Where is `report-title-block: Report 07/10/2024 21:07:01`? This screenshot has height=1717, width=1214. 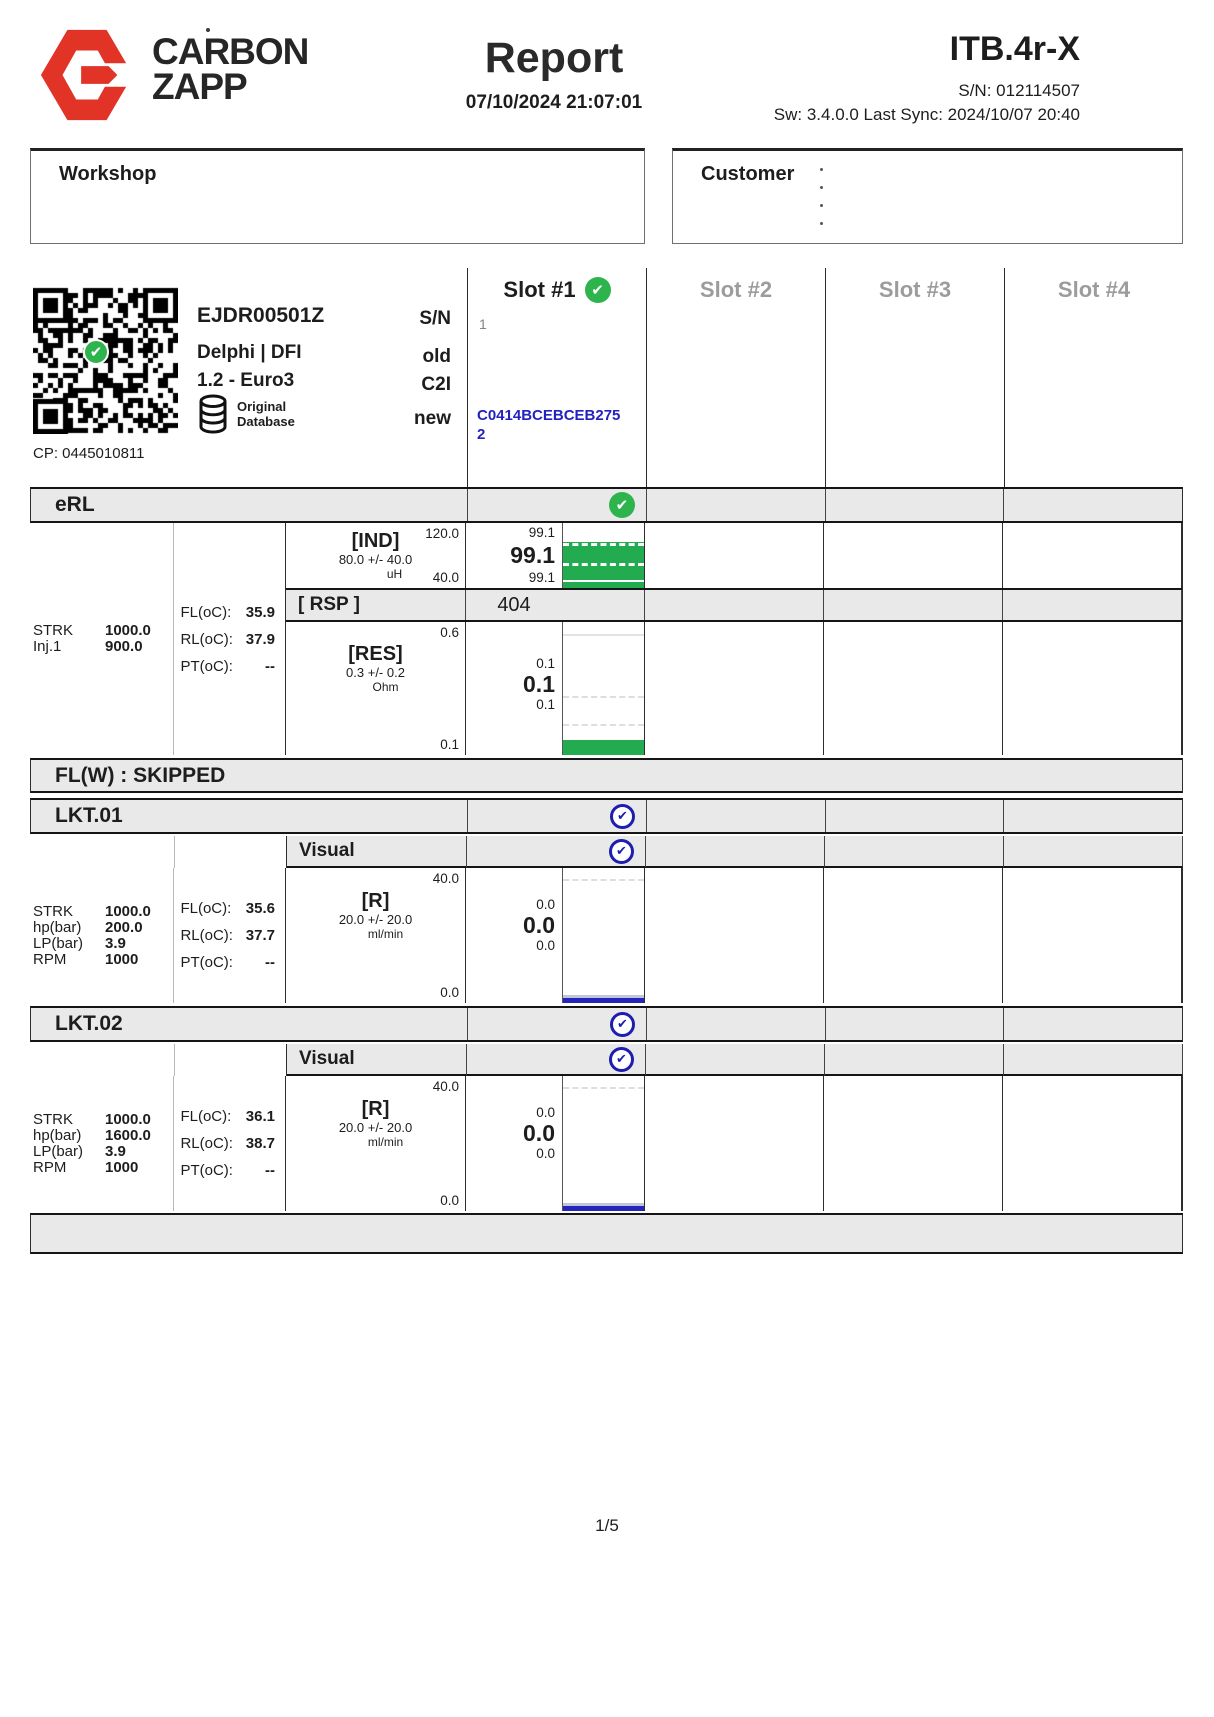
report-title-block: Report 07/10/2024 21:07:01 is located at coordinates (554, 74).